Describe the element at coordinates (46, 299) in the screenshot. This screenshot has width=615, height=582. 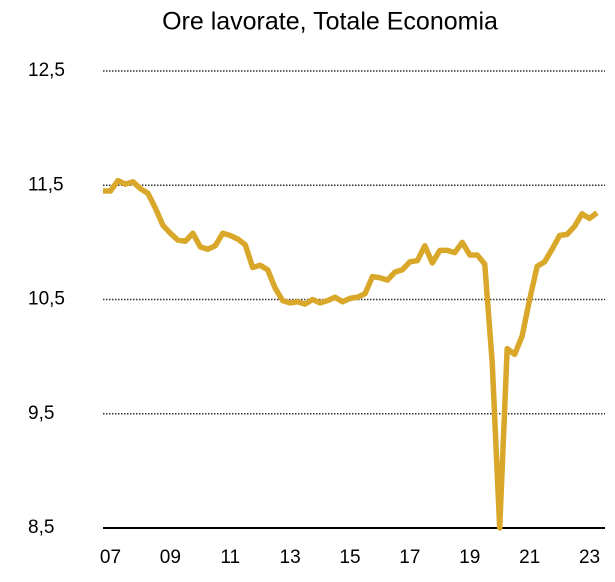
I see `y-tick-label: 10,5` at that location.